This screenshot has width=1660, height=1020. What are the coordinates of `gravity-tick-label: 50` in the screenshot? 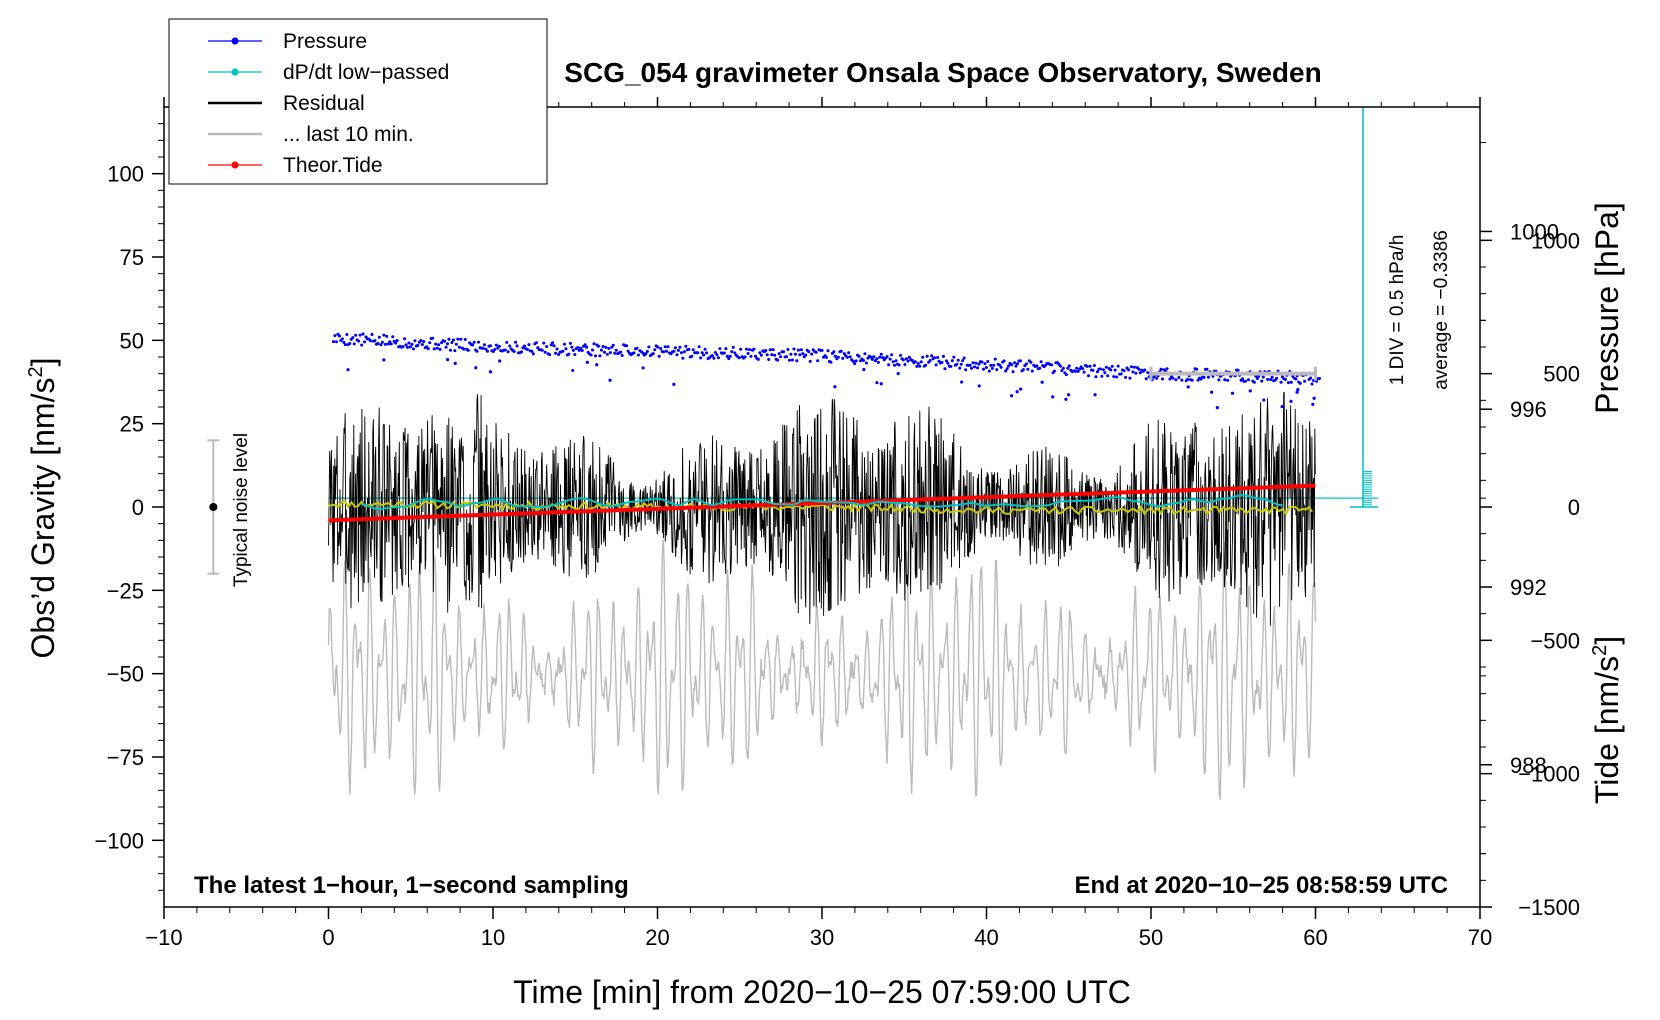 It's located at (132, 340).